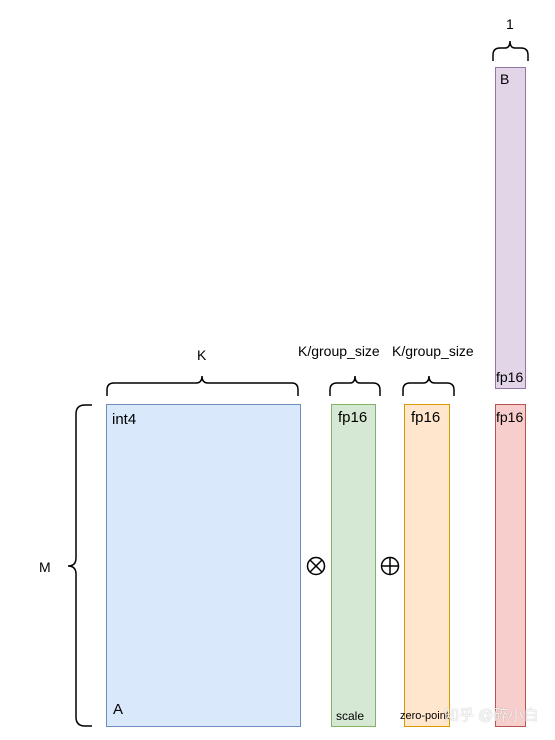 The image size is (555, 740). I want to click on vector-b-name: B, so click(505, 79).